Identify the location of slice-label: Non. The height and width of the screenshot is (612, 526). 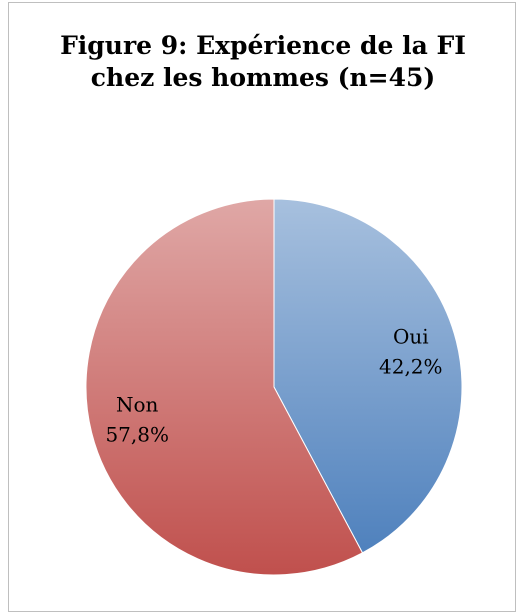
(137, 405).